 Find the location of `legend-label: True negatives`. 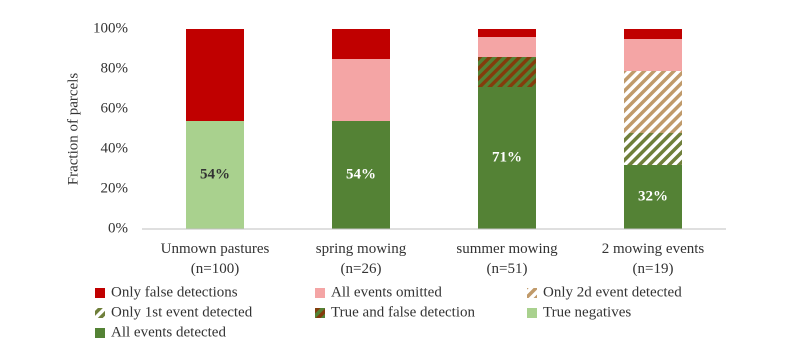

legend-label: True negatives is located at coordinates (587, 312).